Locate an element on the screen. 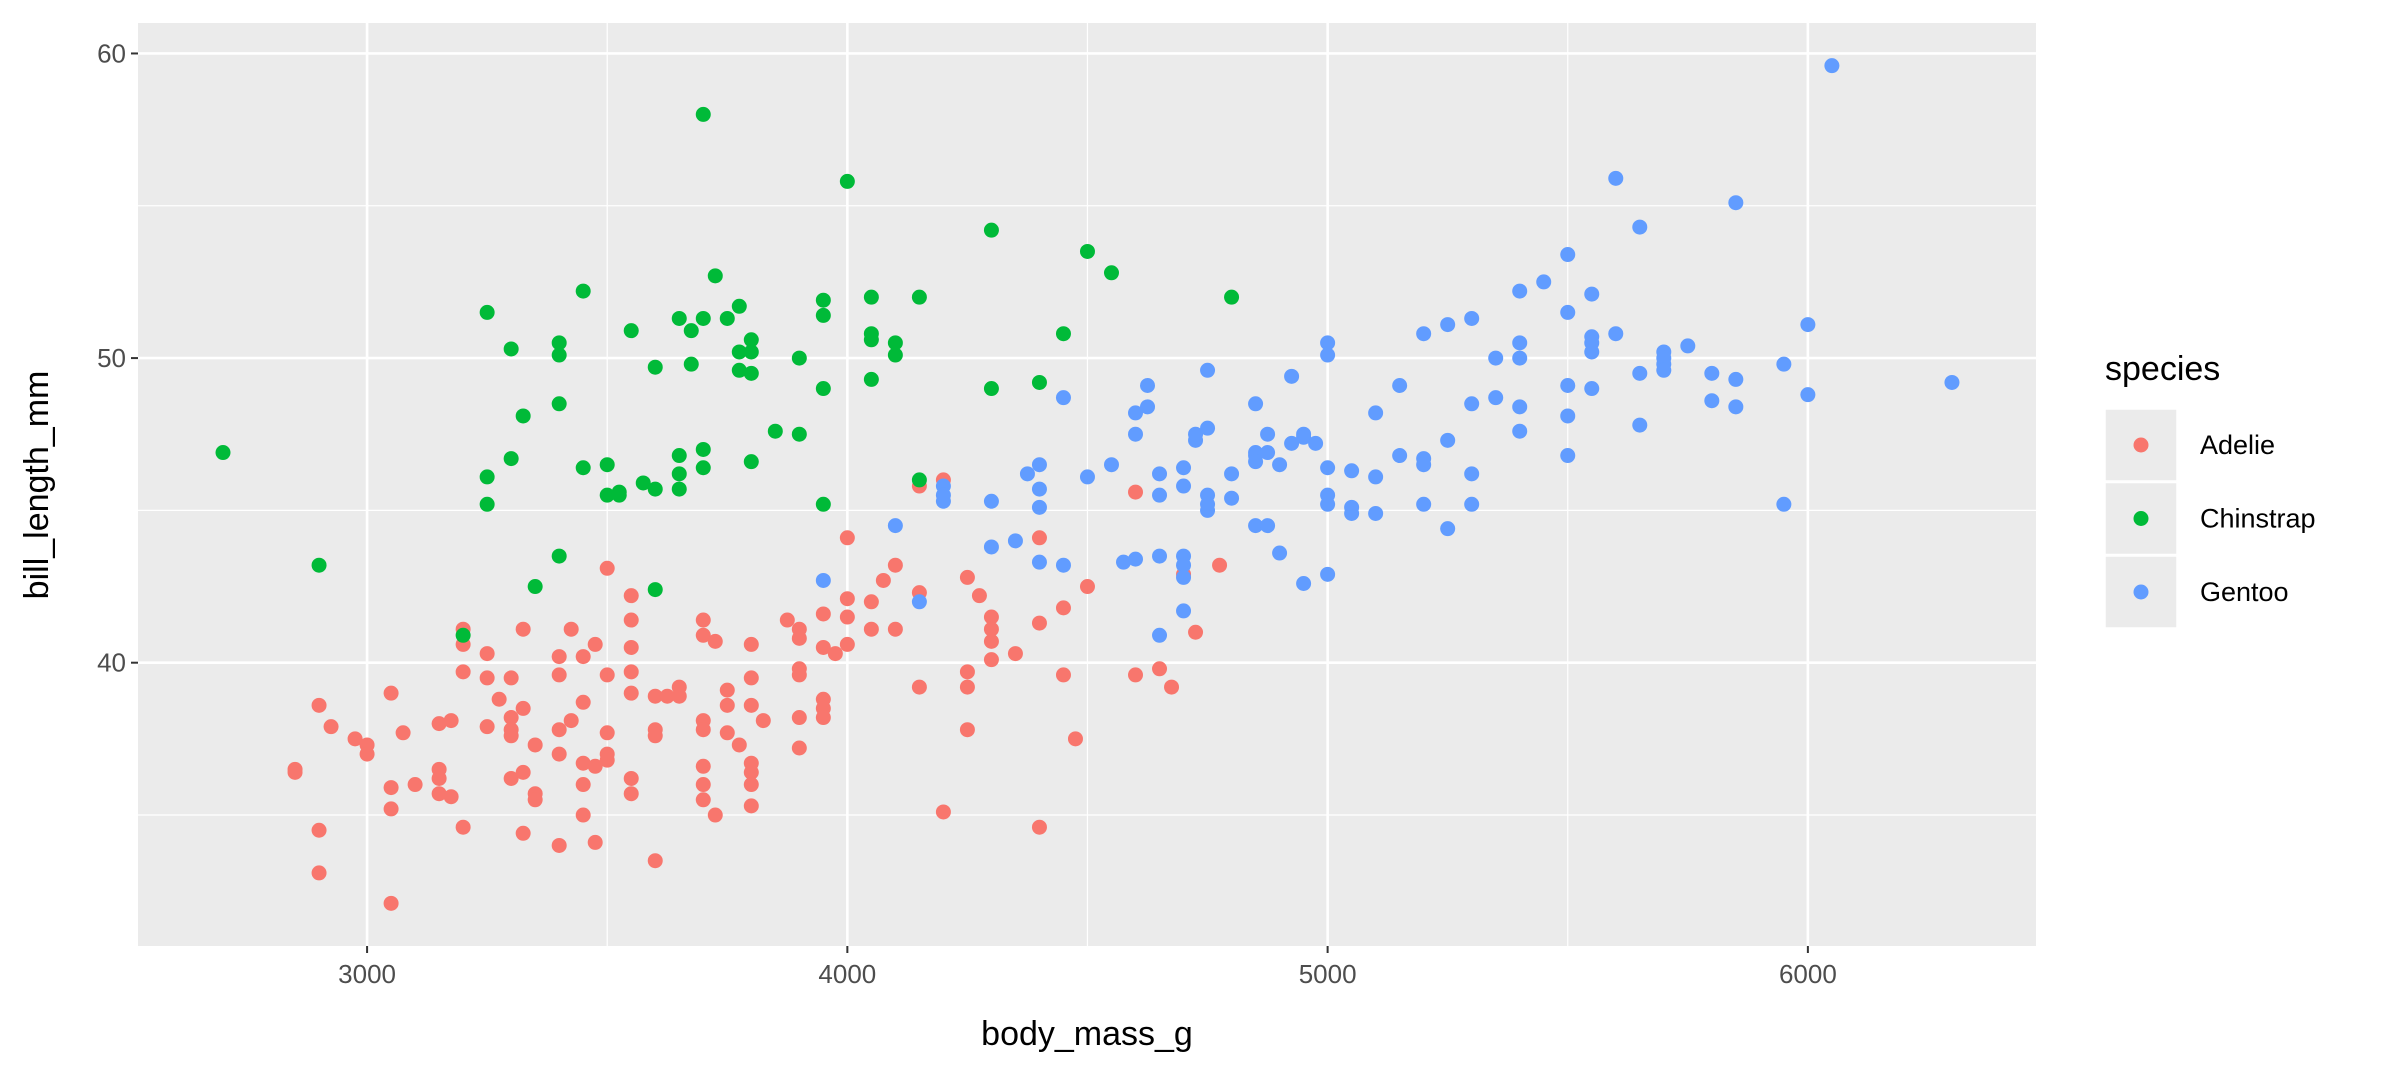  x-tick-label: 6000 is located at coordinates (1808, 974).